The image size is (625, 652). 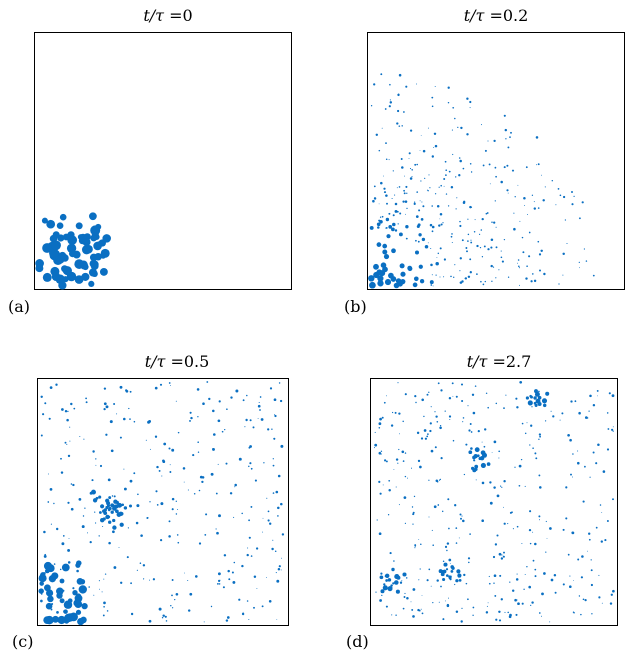 What do you see at coordinates (496, 15) in the screenshot?
I see `panel-b-title-eq: =` at bounding box center [496, 15].